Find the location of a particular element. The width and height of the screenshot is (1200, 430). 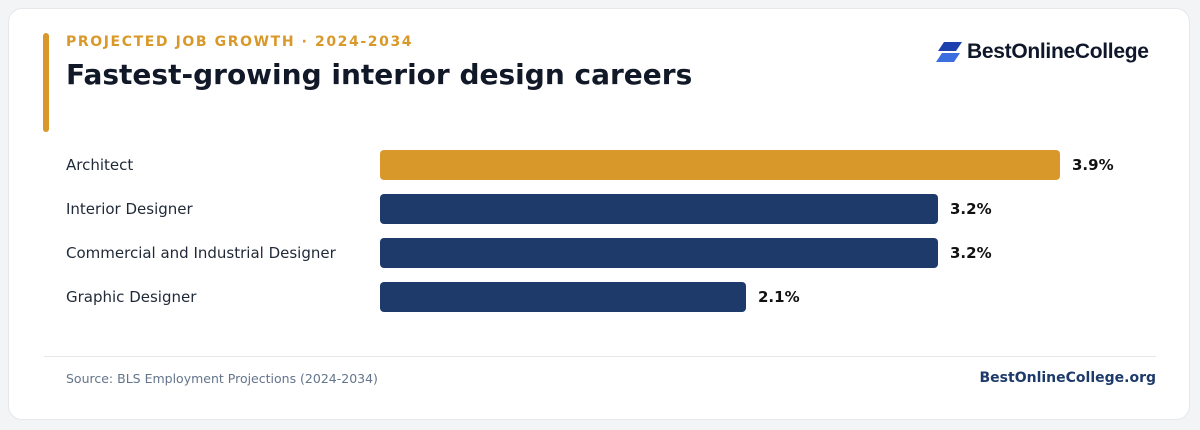

chart-eyebrow: PROJECTED JOB GROWTH · 2024-2034 is located at coordinates (240, 42).